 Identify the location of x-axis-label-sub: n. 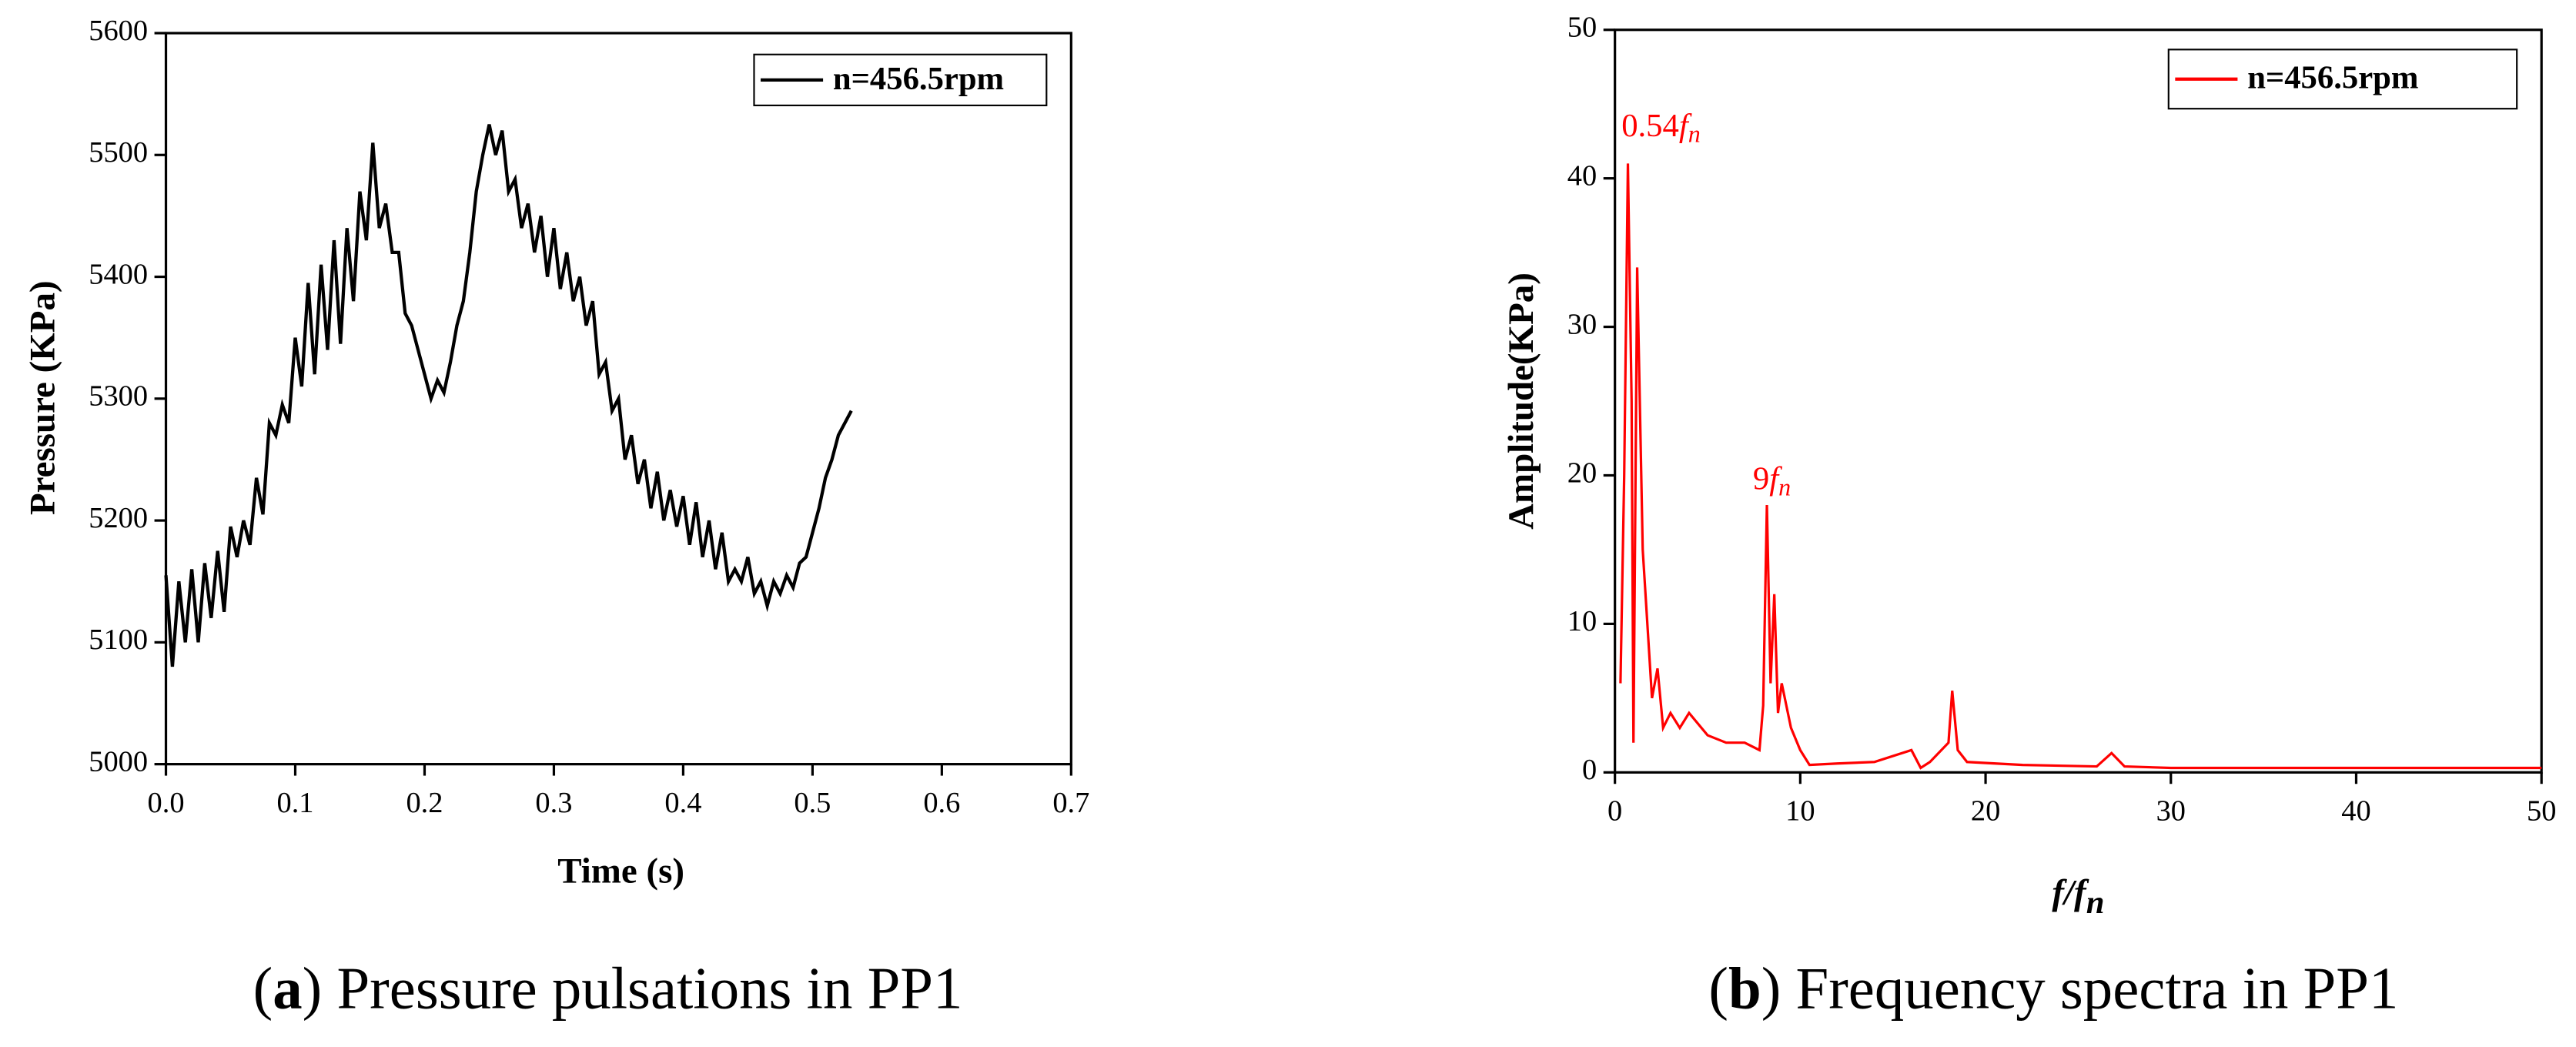
(2096, 903).